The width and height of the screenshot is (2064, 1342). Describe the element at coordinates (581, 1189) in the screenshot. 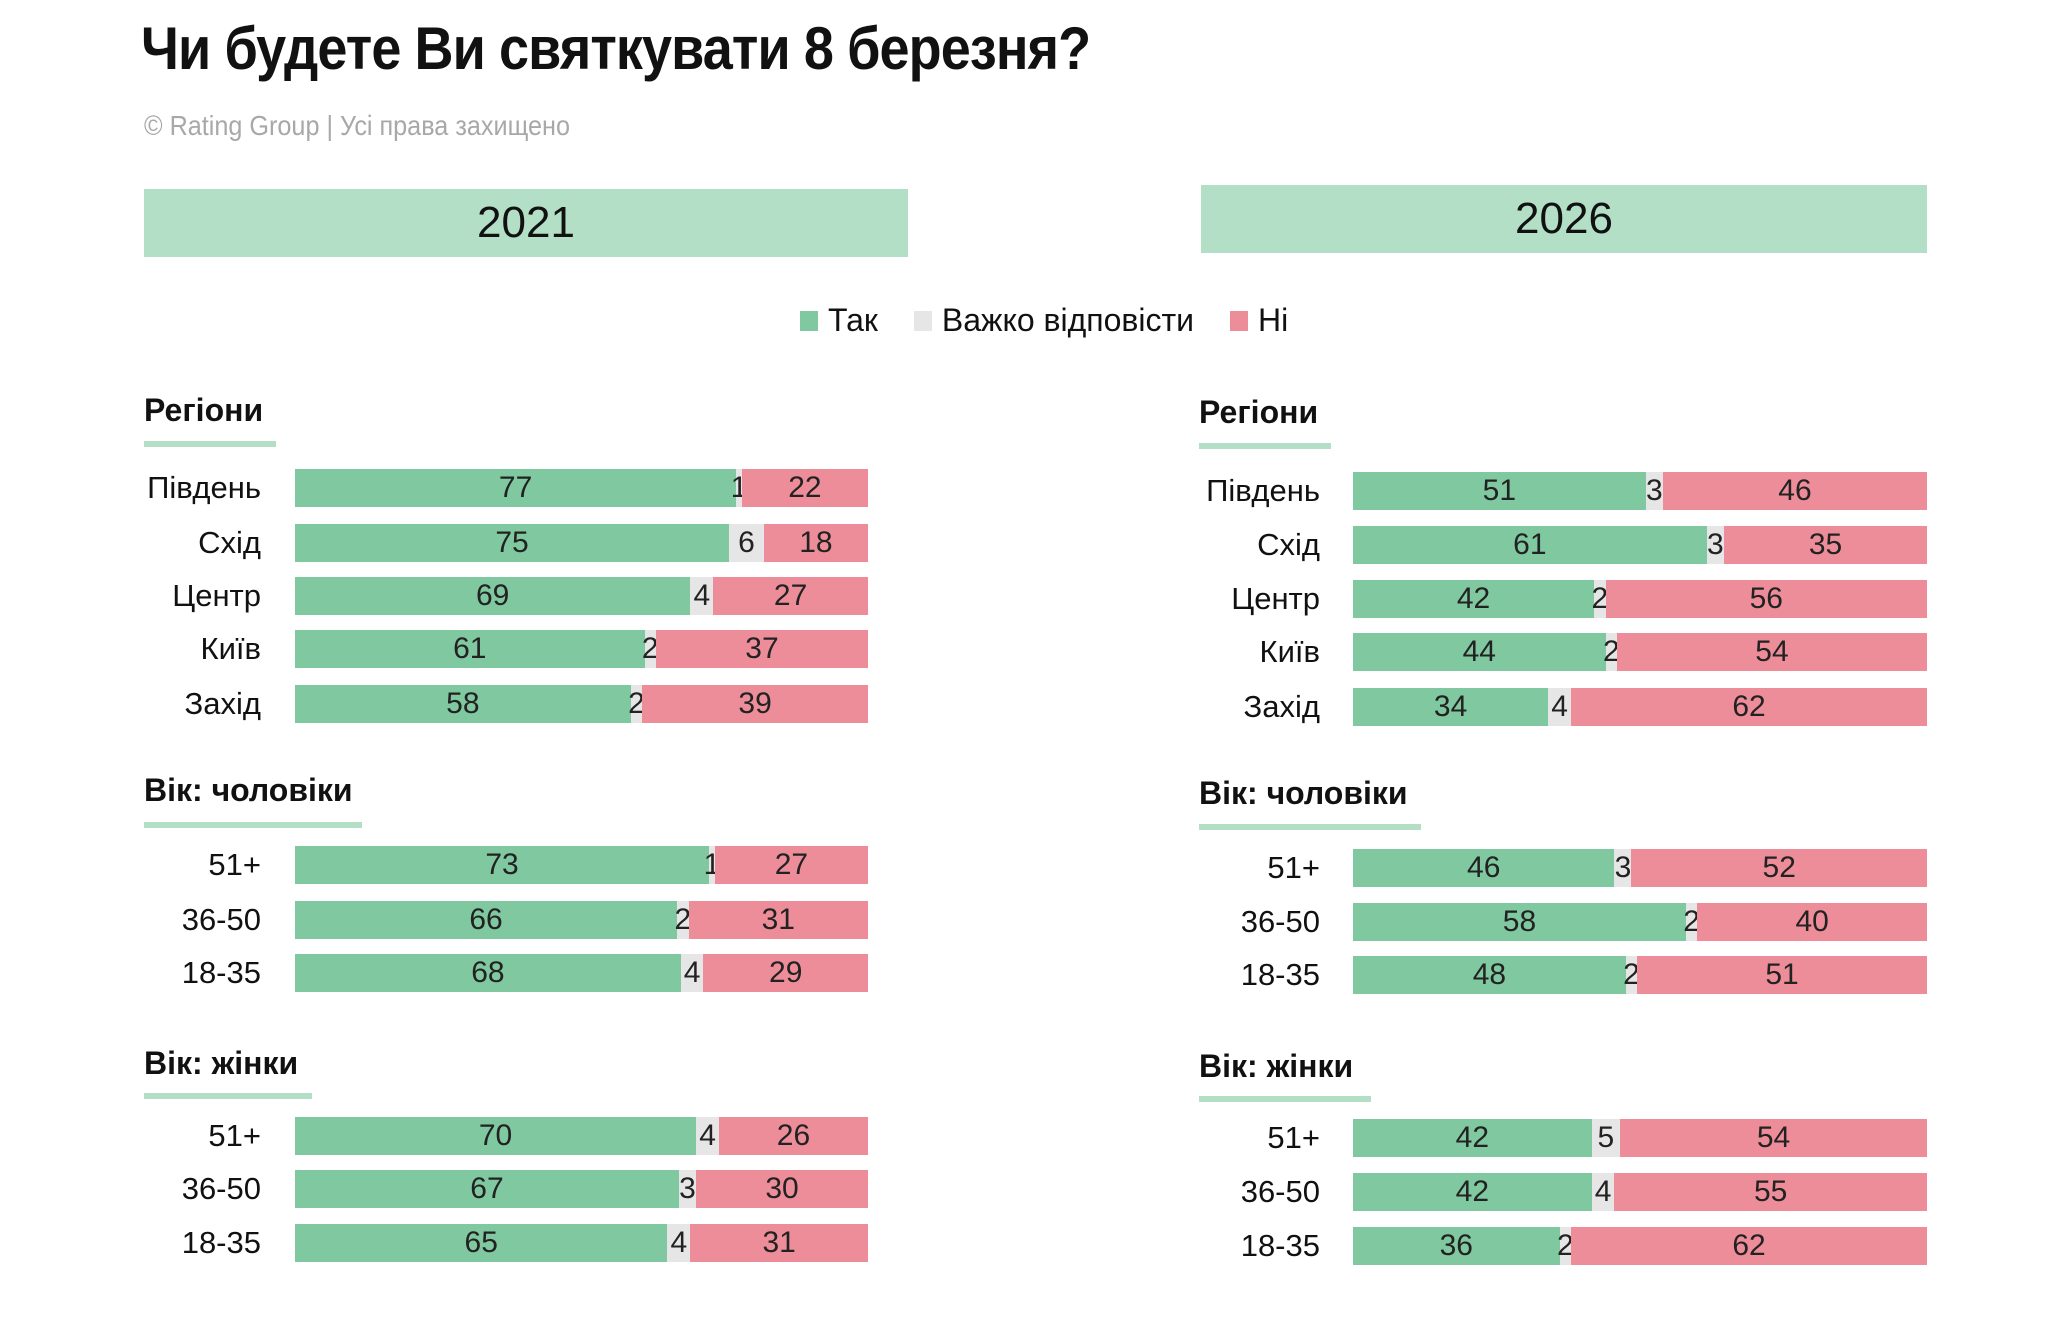

I see `stacked-bar: 67 3 30` at that location.